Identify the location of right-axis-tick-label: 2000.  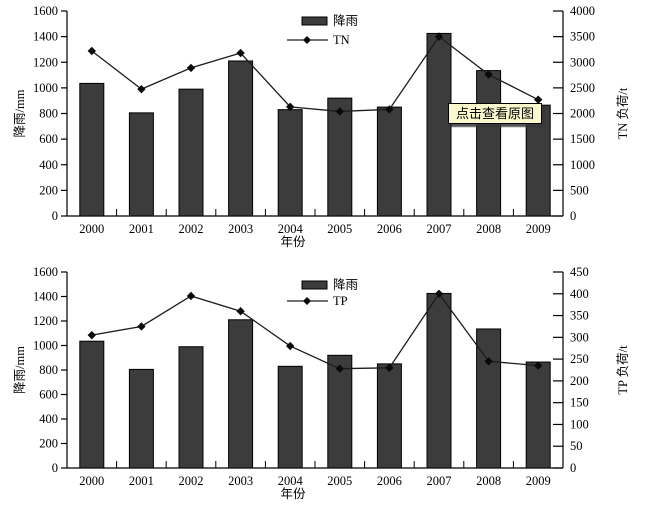
(582, 114).